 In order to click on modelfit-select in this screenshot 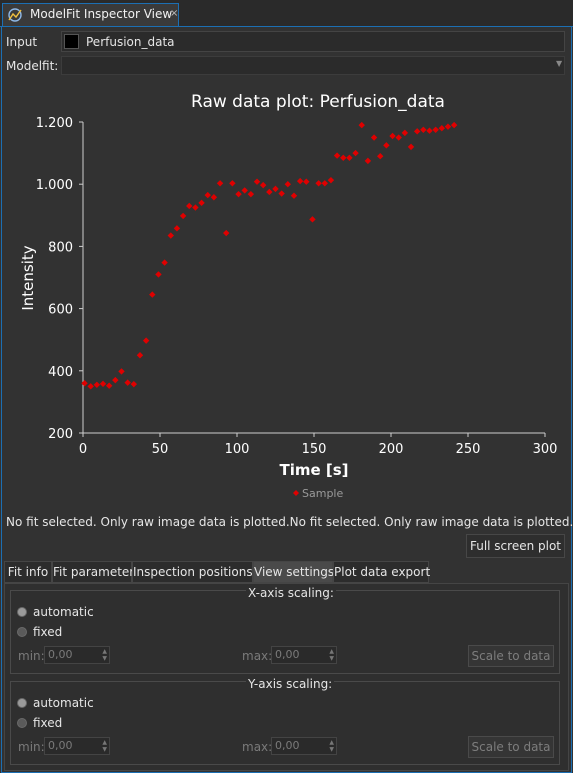, I will do `click(313, 65)`.